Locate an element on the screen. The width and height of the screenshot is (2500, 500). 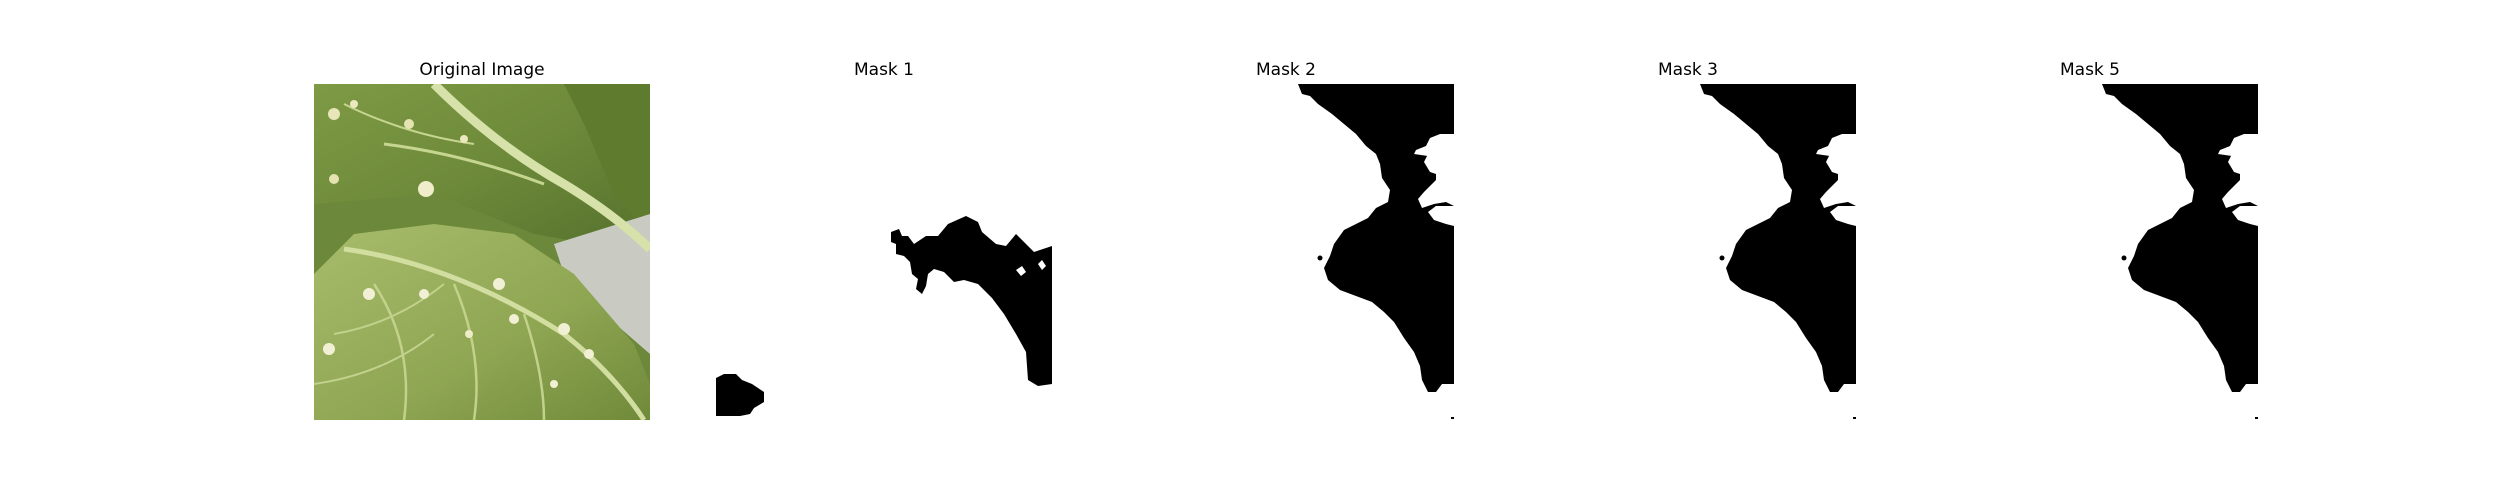
mask-5-image is located at coordinates (2090, 252).